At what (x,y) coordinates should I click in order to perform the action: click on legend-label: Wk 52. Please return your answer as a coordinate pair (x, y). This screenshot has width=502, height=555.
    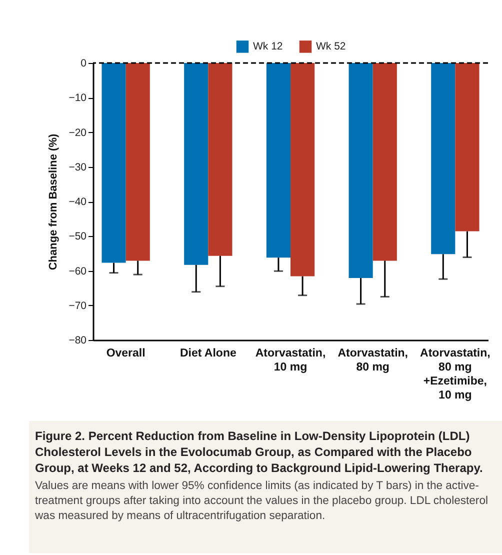
    Looking at the image, I should click on (331, 46).